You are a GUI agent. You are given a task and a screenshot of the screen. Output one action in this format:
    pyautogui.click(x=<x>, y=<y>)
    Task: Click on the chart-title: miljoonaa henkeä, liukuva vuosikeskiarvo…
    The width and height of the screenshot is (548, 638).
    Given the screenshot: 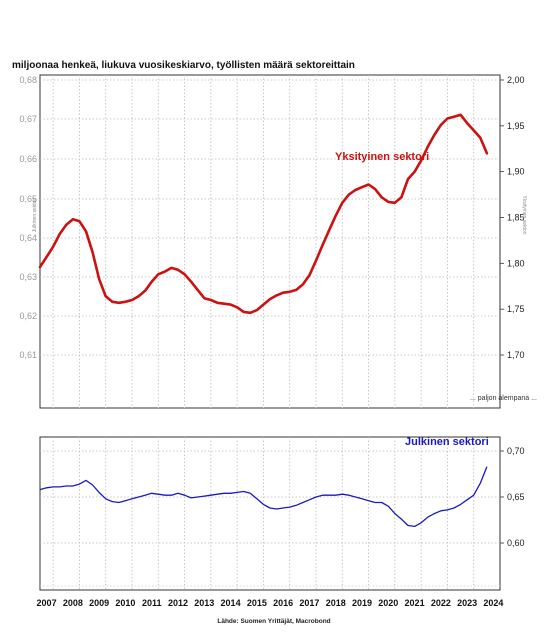 What is the action you would take?
    pyautogui.click(x=183, y=65)
    